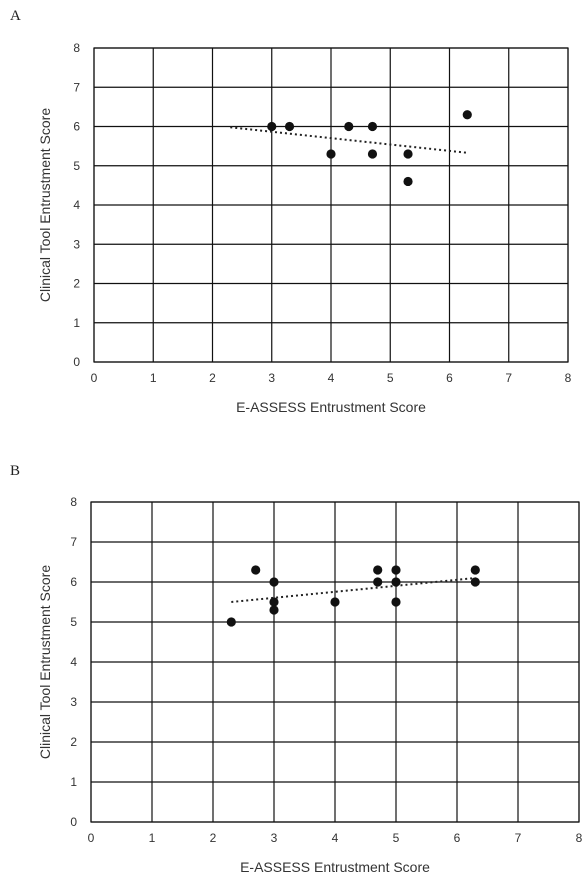 Image resolution: width=583 pixels, height=875 pixels. What do you see at coordinates (15, 16) in the screenshot?
I see `panel-label: A` at bounding box center [15, 16].